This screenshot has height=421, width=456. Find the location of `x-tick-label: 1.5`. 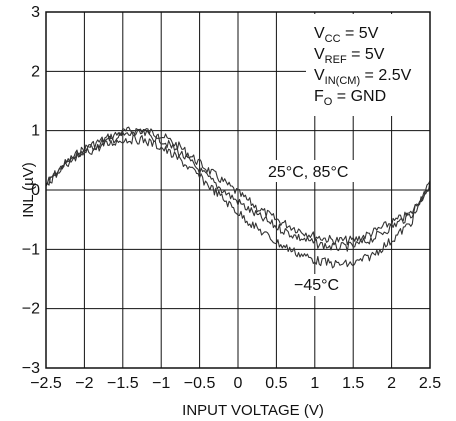

x-tick-label: 1.5 is located at coordinates (353, 383).